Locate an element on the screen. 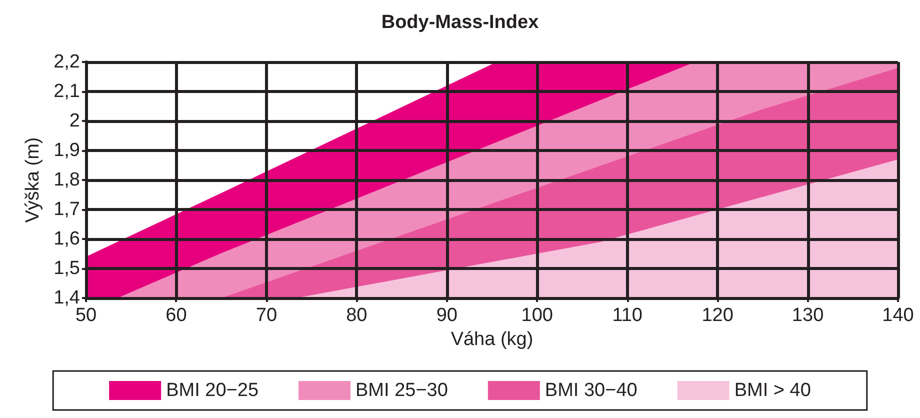 The image size is (920, 418). legend-label: BMI 25−30 is located at coordinates (402, 390).